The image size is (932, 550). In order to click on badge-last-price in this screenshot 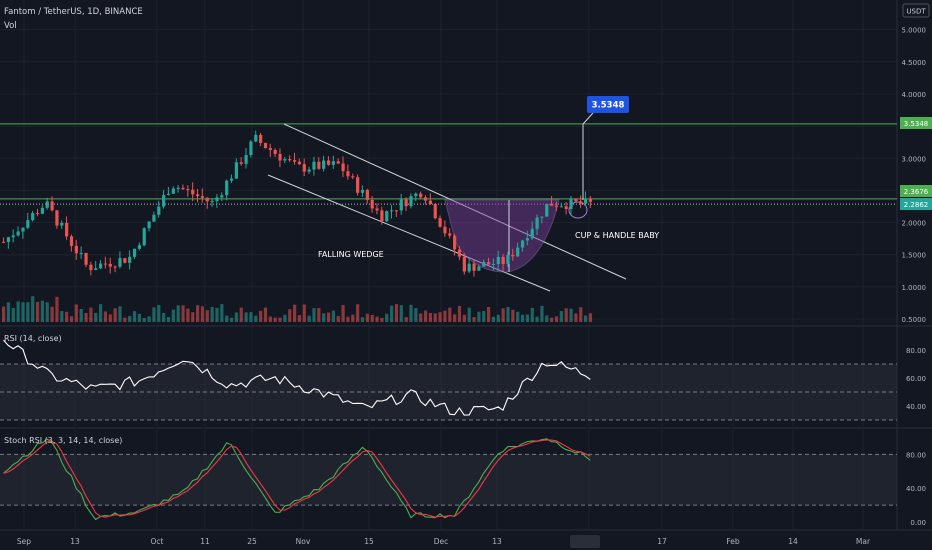, I will do `click(916, 204)`.